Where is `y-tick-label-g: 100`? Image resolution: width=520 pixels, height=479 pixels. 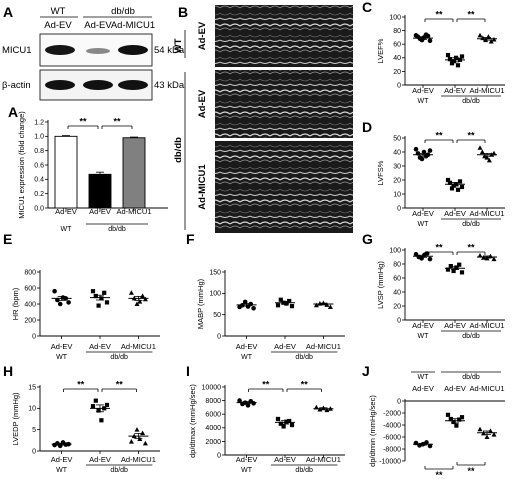
y-tick-label-g: 100 is located at coordinates (395, 250).